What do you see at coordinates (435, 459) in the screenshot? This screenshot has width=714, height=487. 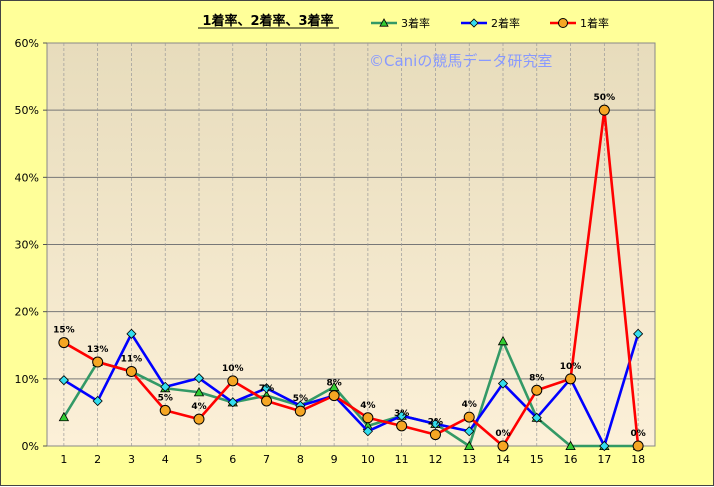 I see `x-tick-label: 12` at bounding box center [435, 459].